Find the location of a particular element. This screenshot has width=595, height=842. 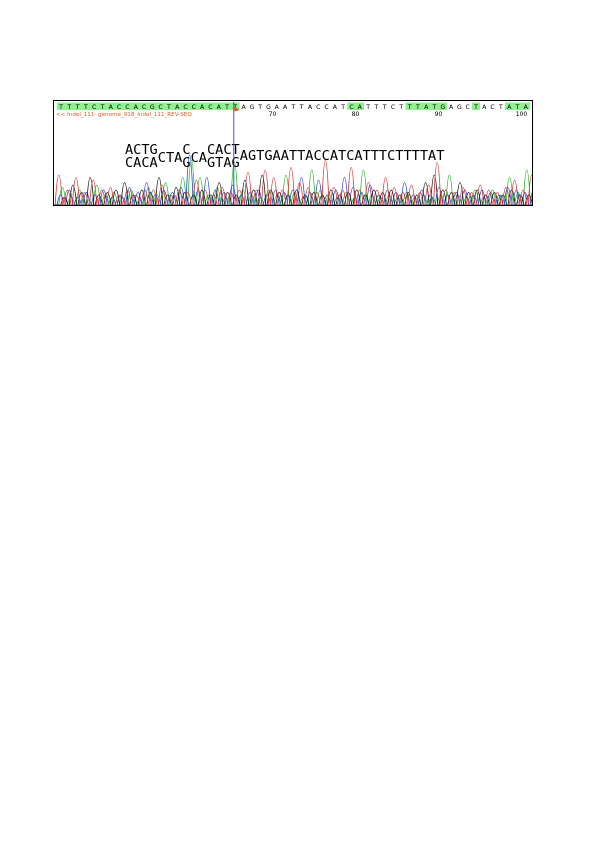

call-middle-2: CA is located at coordinates (199, 158).